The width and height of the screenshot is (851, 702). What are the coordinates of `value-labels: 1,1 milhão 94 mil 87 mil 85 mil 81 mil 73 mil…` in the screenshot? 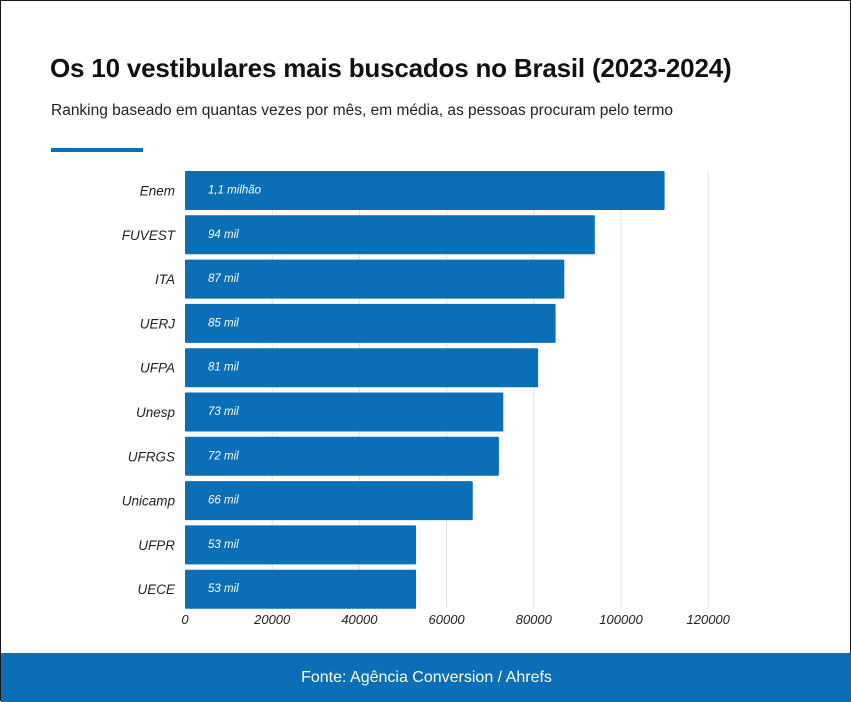 It's located at (235, 390).